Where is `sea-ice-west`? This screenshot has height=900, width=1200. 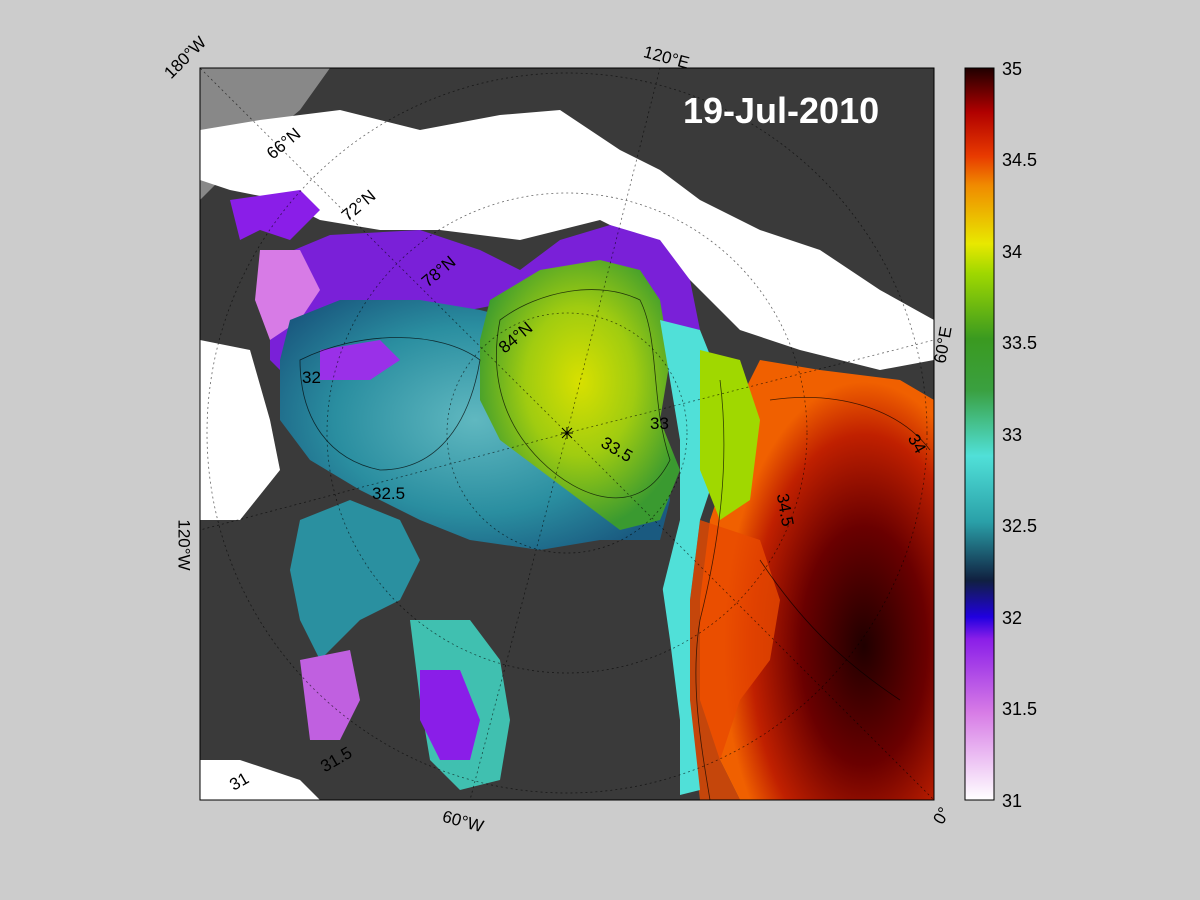 sea-ice-west is located at coordinates (240, 430).